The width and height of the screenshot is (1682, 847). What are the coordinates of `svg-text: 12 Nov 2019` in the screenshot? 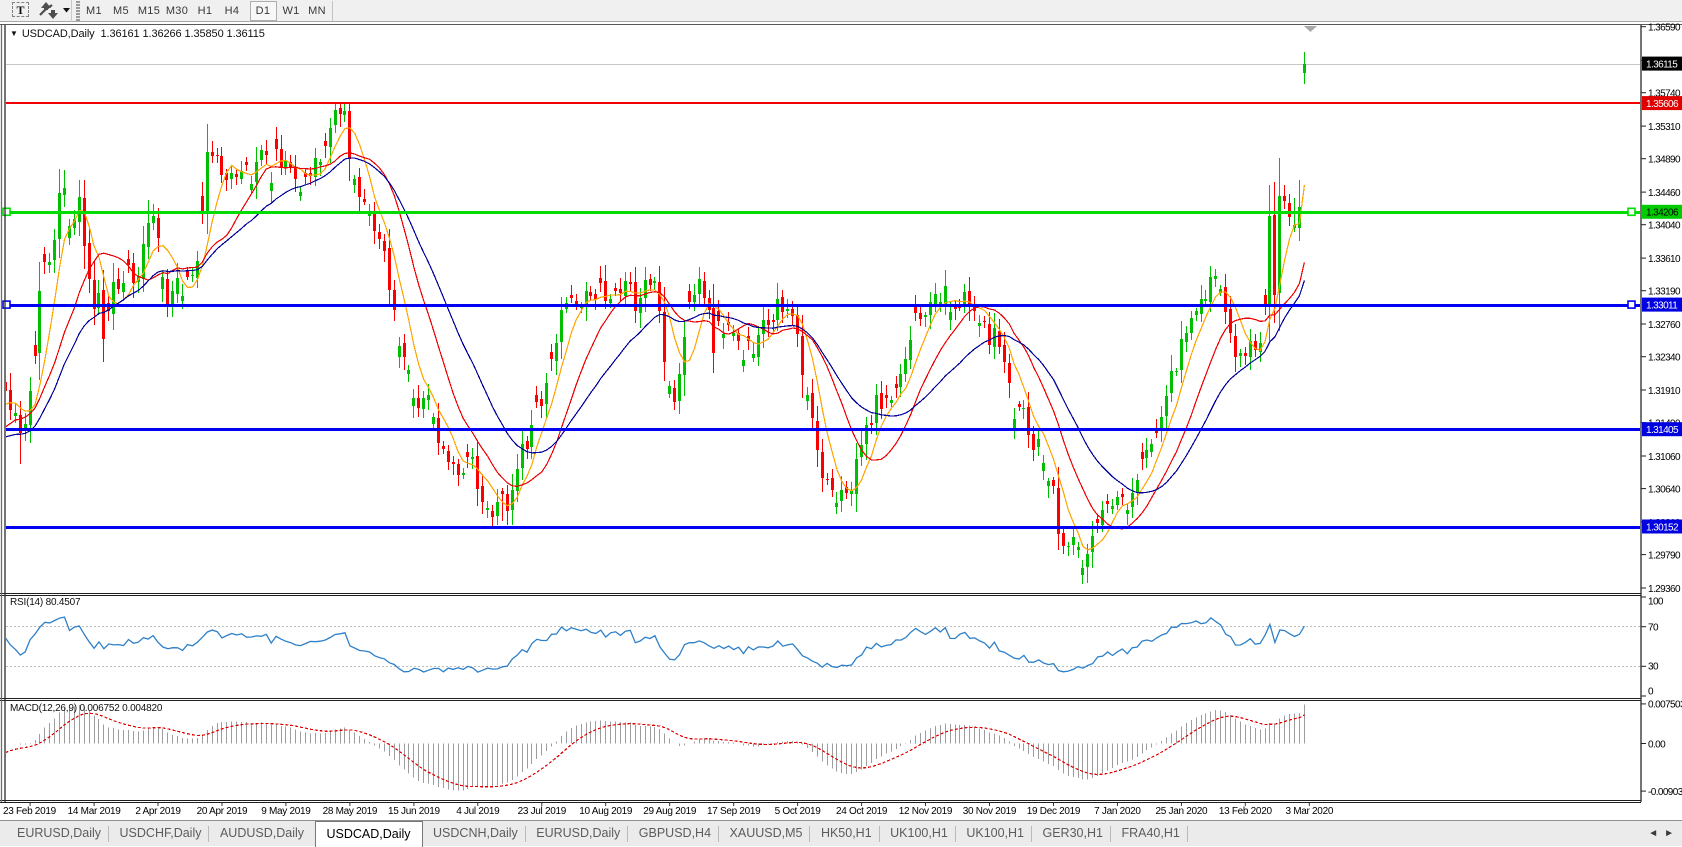 It's located at (926, 811).